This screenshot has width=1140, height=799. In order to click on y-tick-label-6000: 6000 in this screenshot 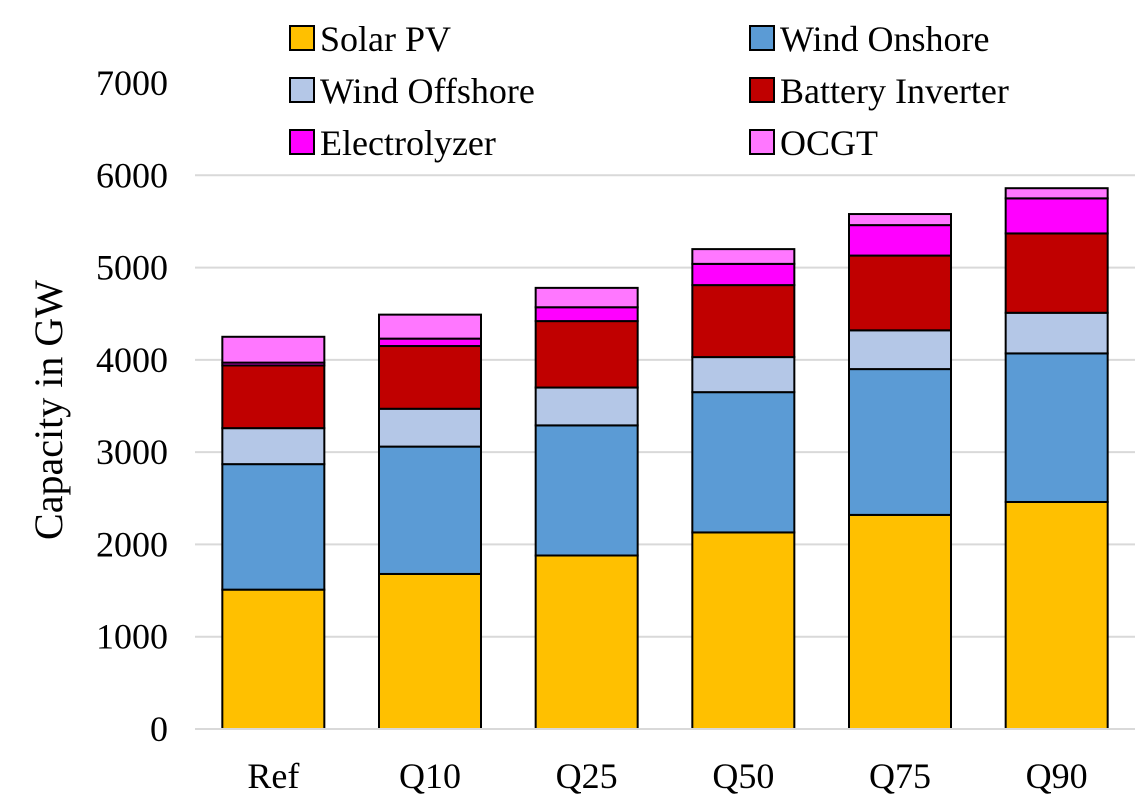, I will do `click(132, 175)`.